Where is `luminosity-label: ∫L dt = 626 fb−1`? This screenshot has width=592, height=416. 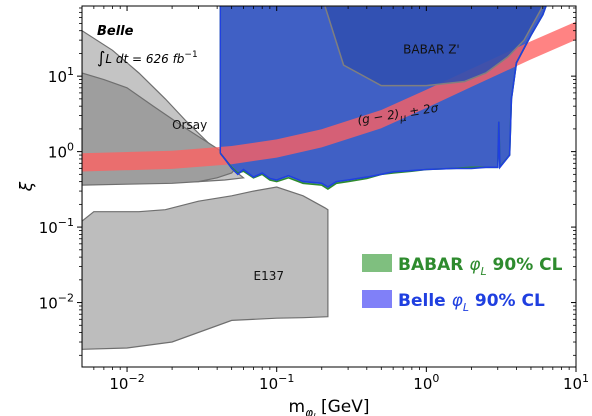 luminosity-label: ∫L dt = 626 fb−1 is located at coordinates (147, 57).